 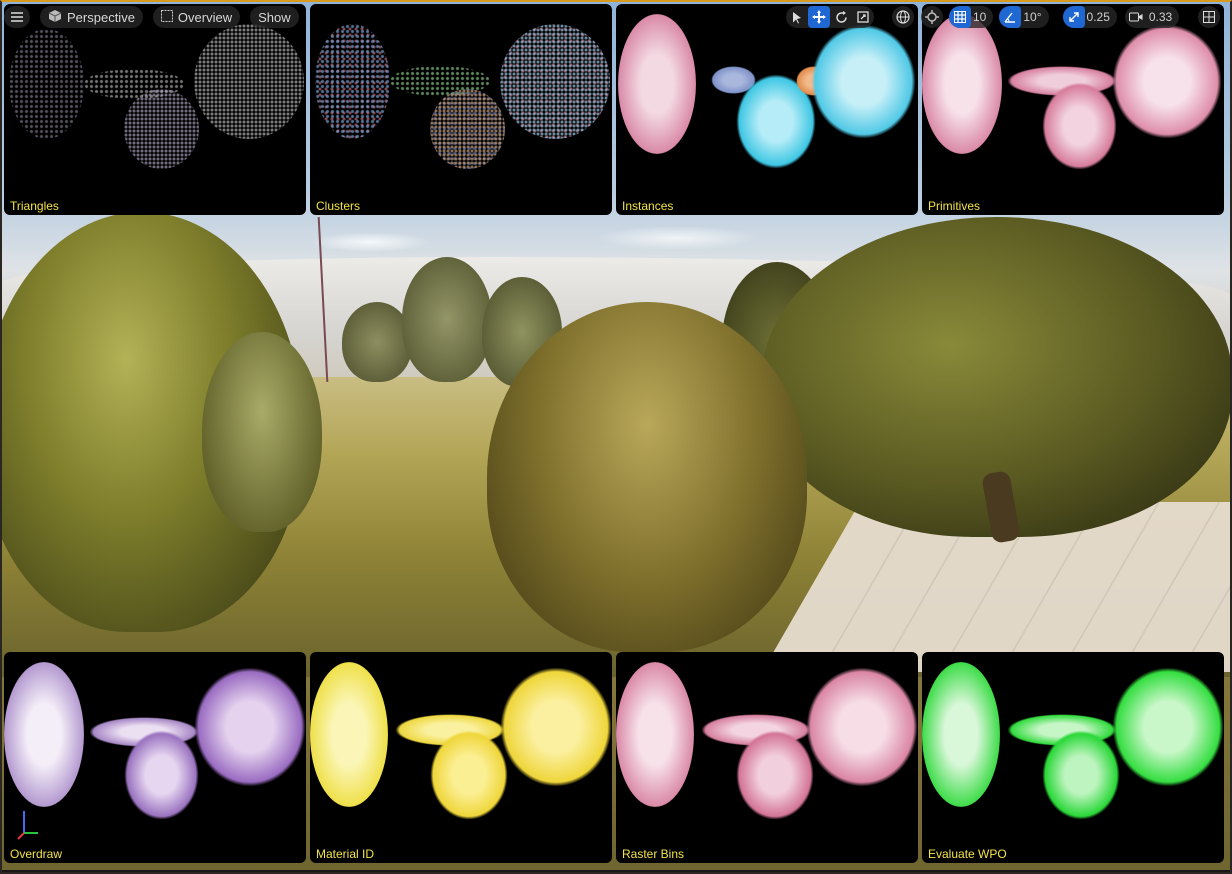 I want to click on panel-label: Clusters, so click(x=338, y=206).